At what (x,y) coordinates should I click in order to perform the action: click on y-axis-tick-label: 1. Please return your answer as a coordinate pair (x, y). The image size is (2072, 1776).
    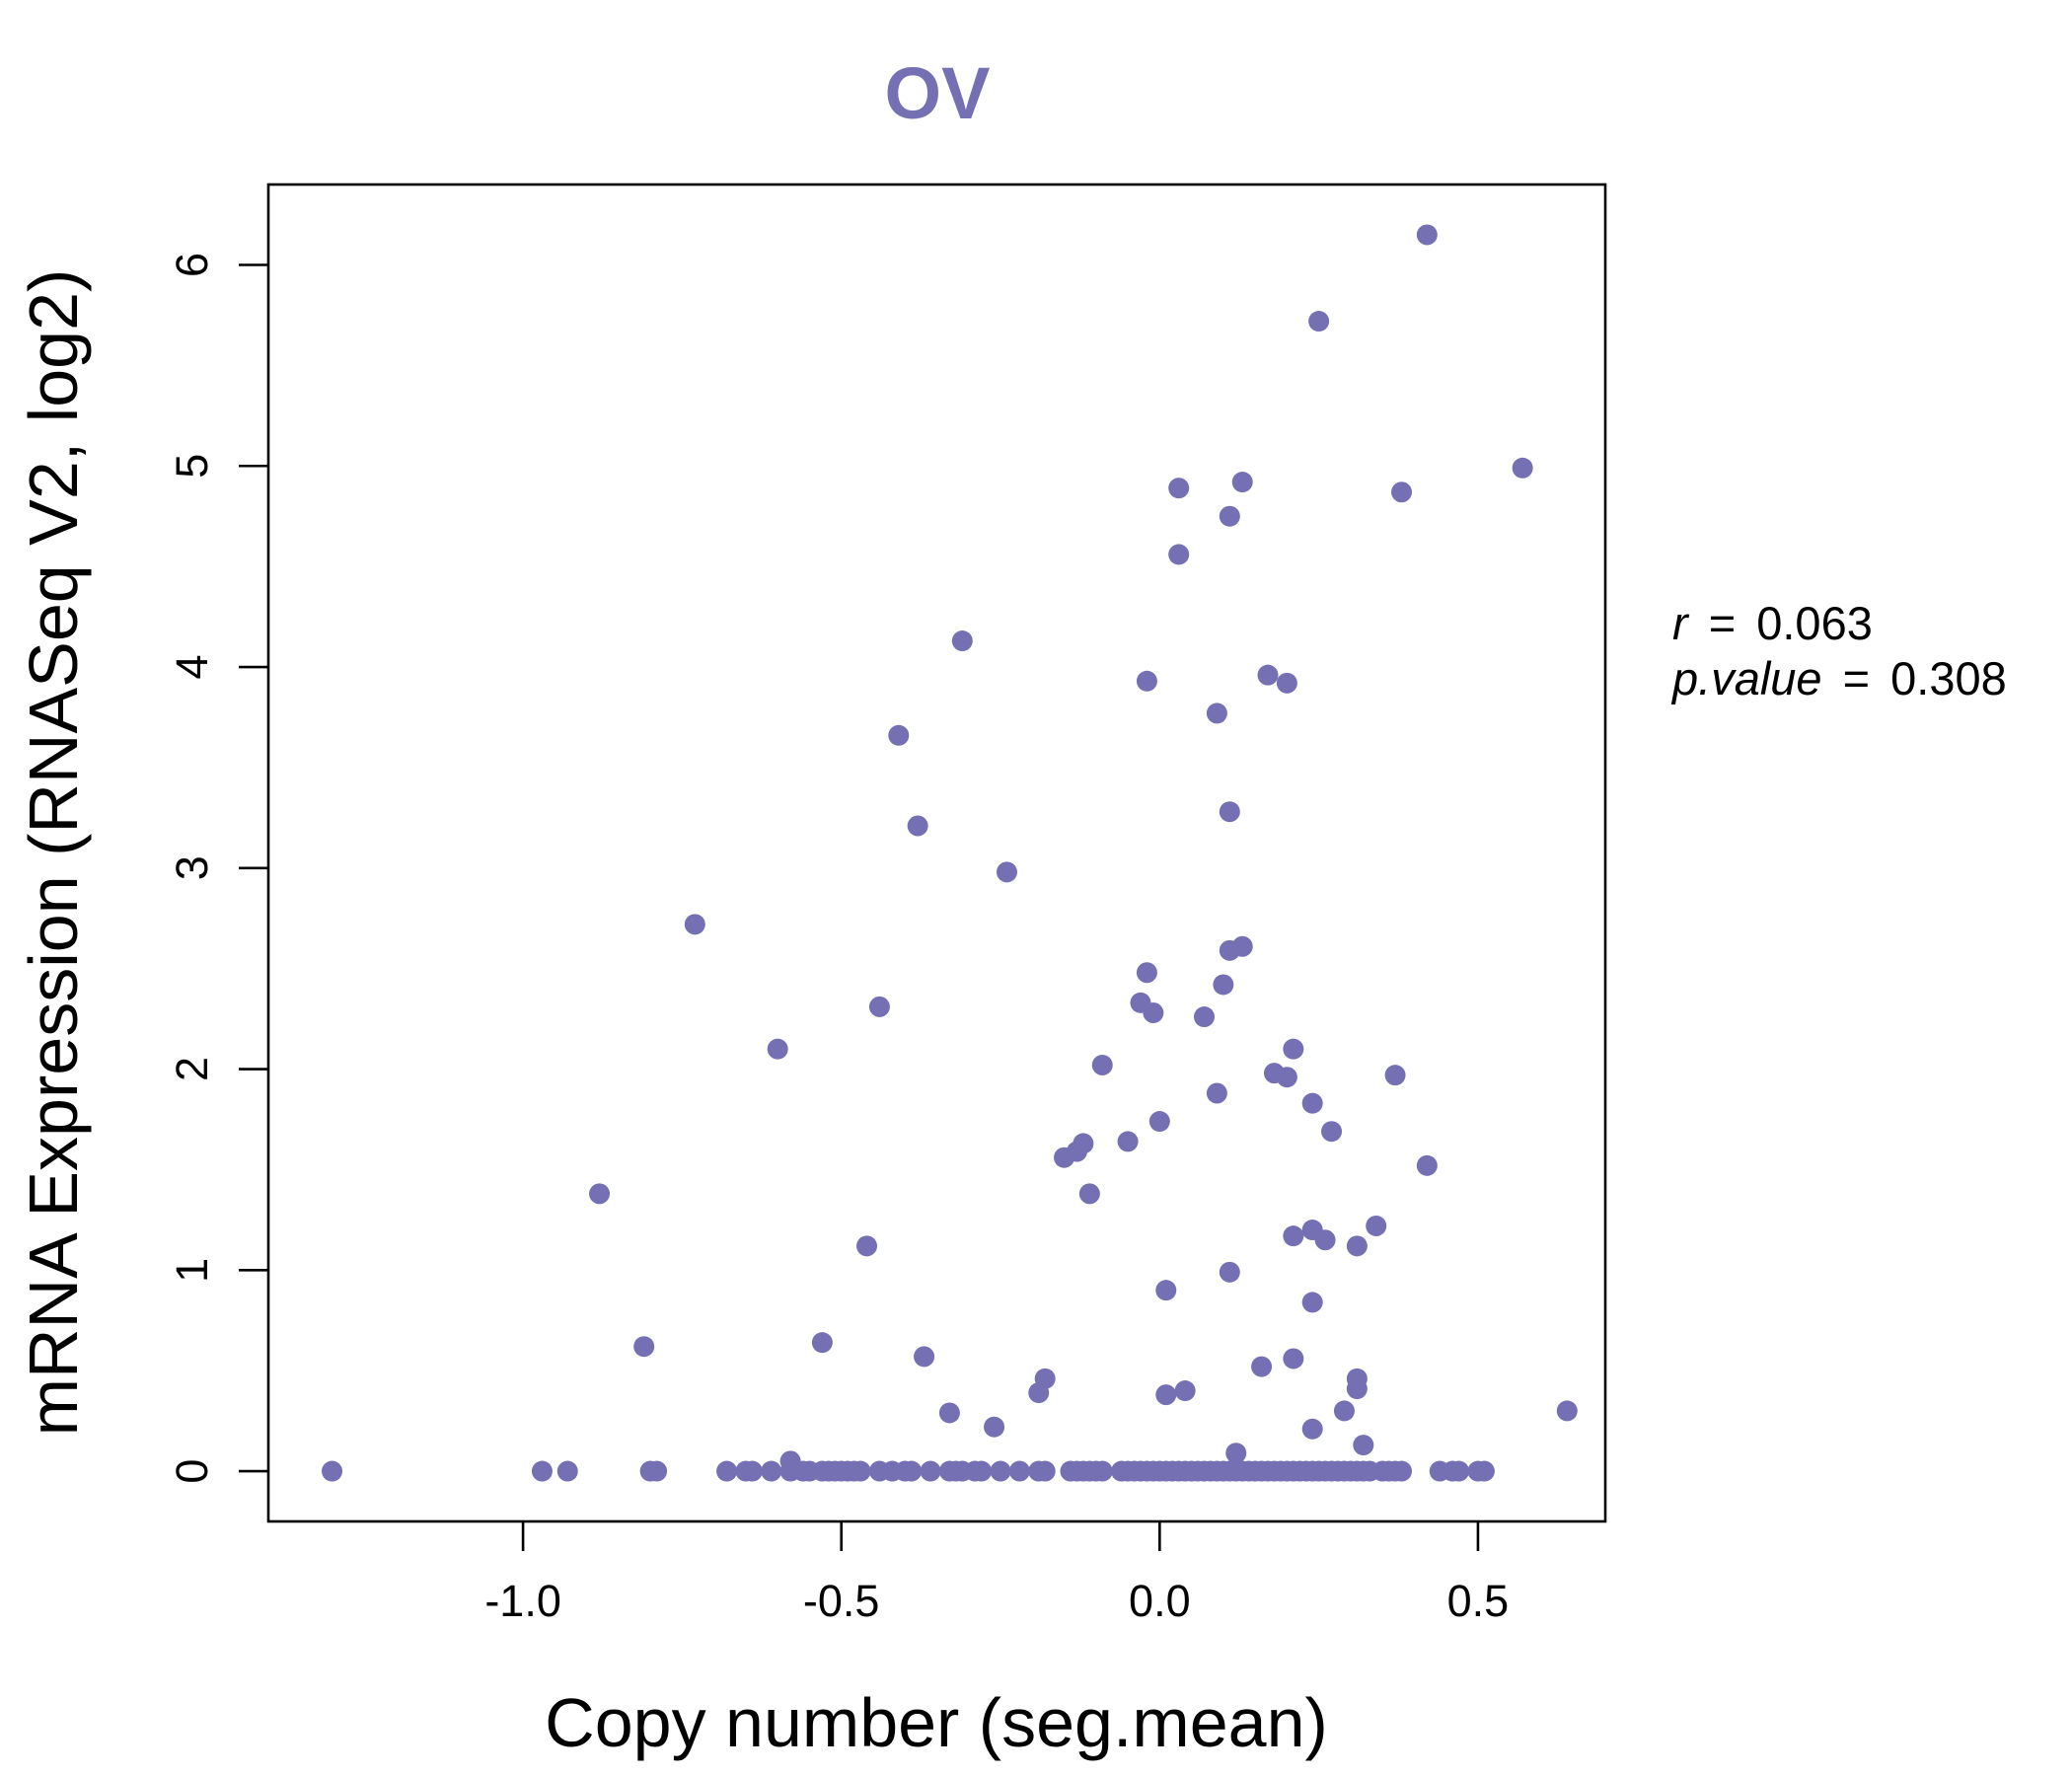
    Looking at the image, I should click on (192, 1270).